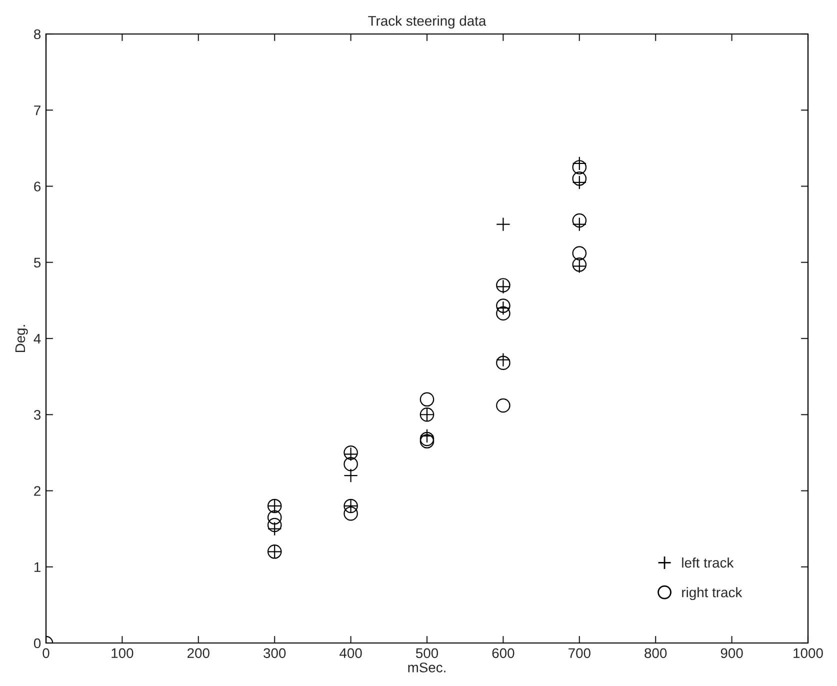 This screenshot has height=686, width=837. What do you see at coordinates (427, 22) in the screenshot?
I see `chart-title: Track steering data` at bounding box center [427, 22].